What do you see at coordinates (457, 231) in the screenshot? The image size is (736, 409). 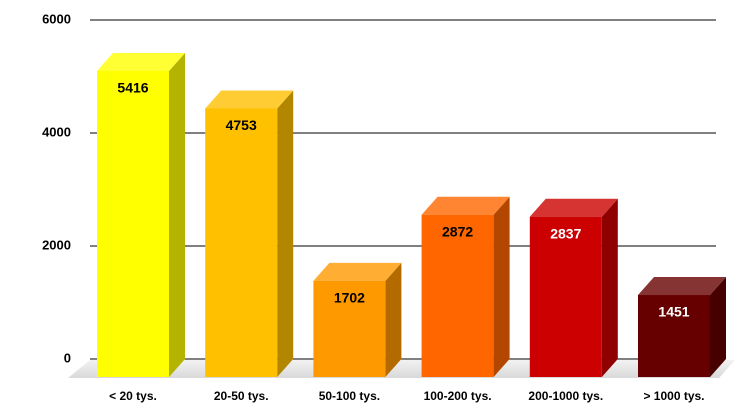 I see `value-label: 2872` at bounding box center [457, 231].